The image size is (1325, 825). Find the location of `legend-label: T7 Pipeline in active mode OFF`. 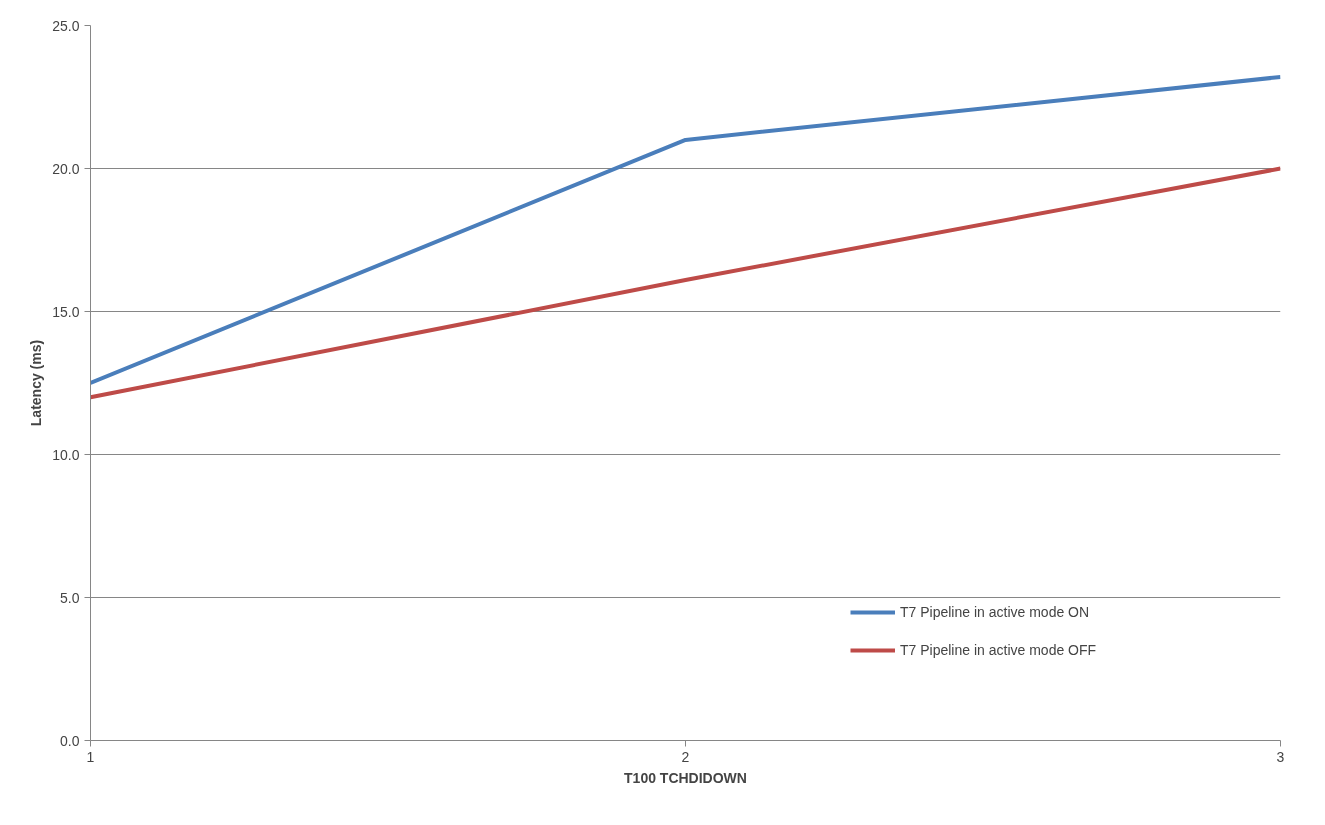

legend-label: T7 Pipeline in active mode OFF is located at coordinates (998, 650).